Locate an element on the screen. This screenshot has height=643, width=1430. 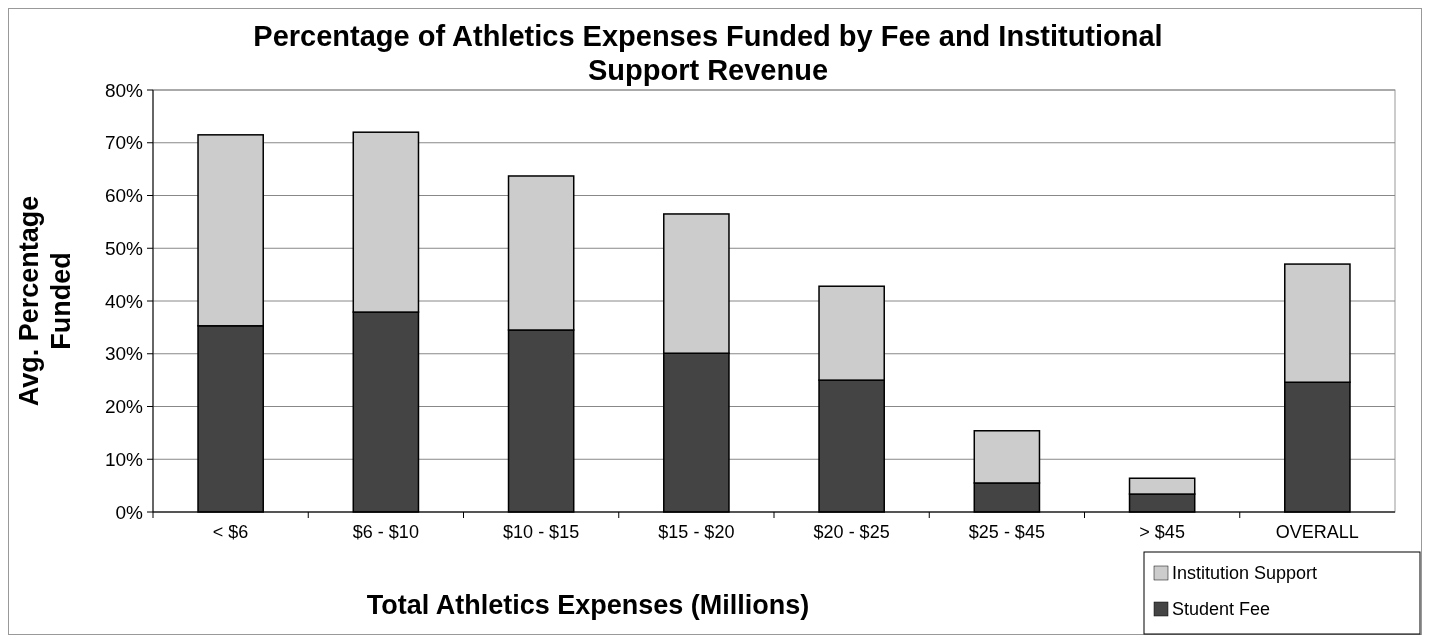
y-tick-label: 30% is located at coordinates (124, 354).